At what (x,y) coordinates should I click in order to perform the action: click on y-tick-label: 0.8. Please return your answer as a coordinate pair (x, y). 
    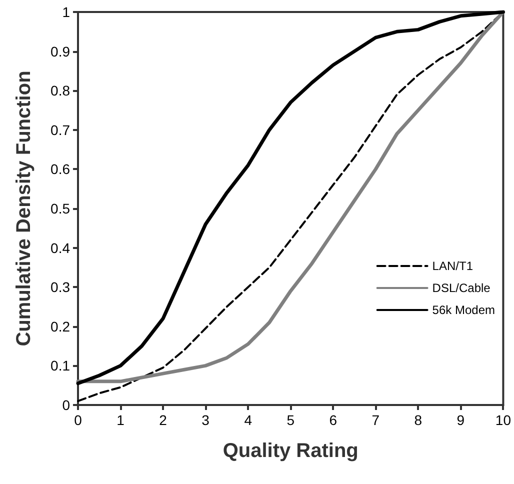
    Looking at the image, I should click on (60, 90).